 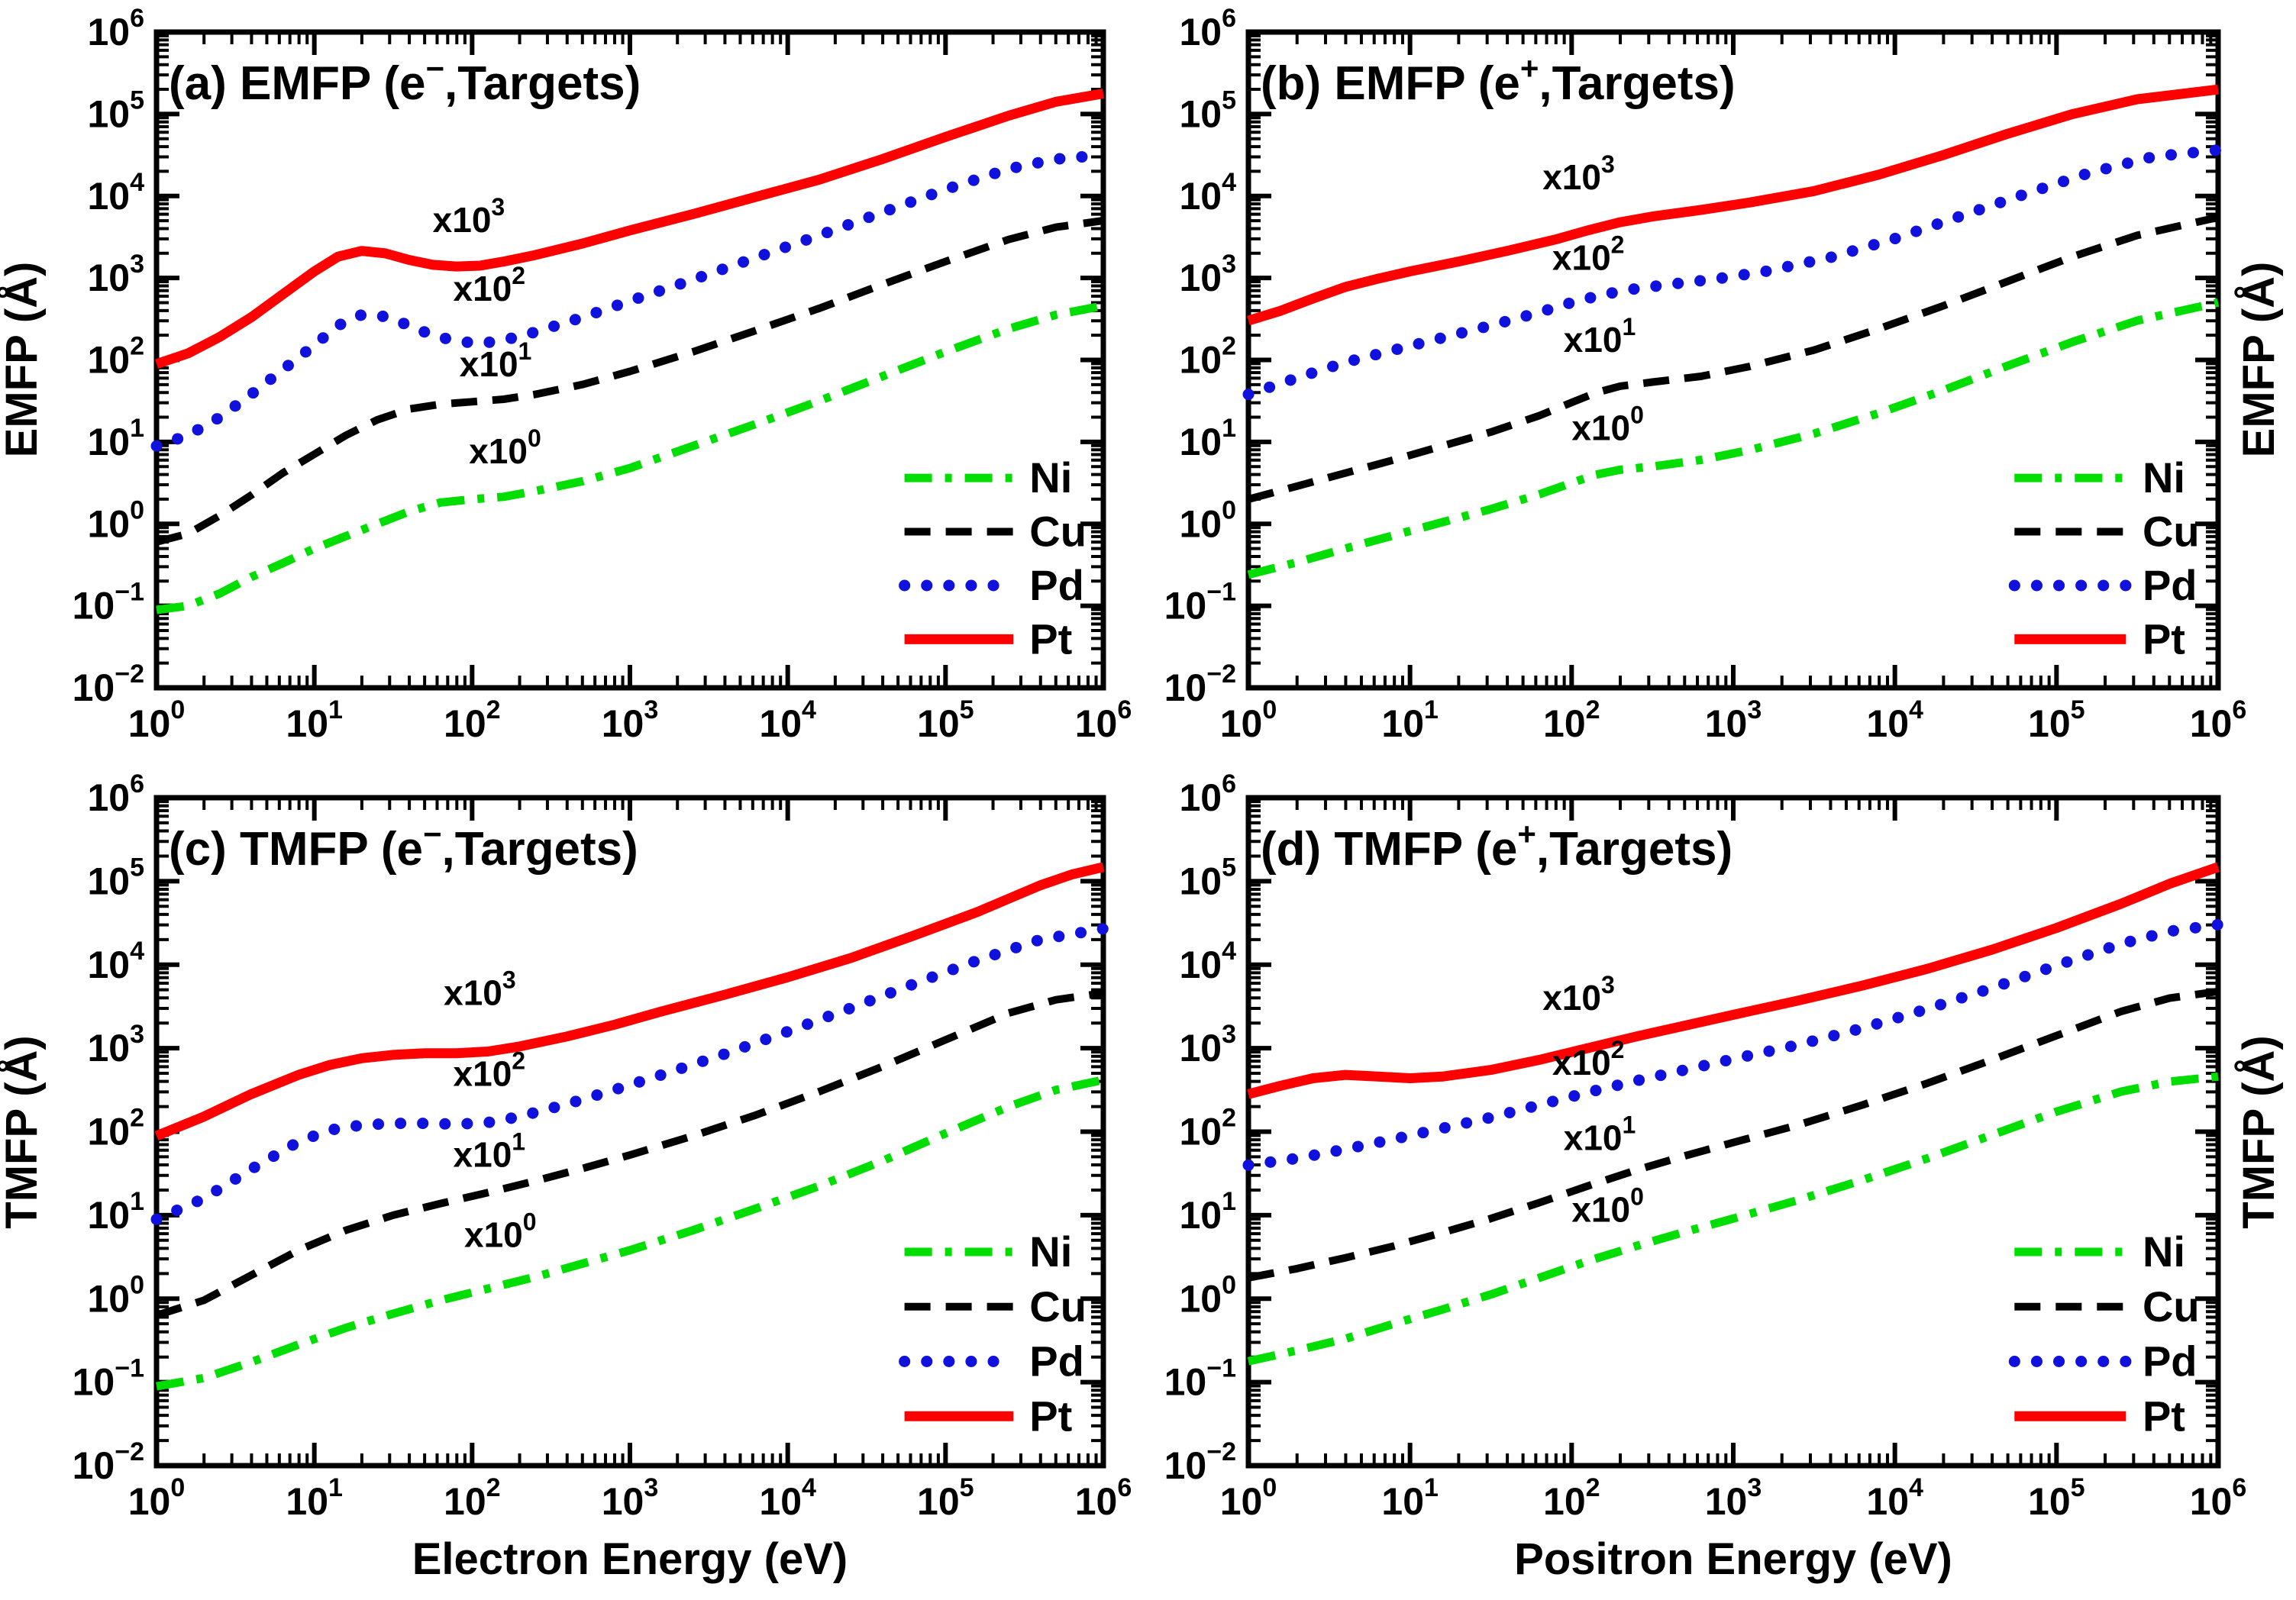 I want to click on multiplier-label-d-x10e3: x103, so click(x=1578, y=995).